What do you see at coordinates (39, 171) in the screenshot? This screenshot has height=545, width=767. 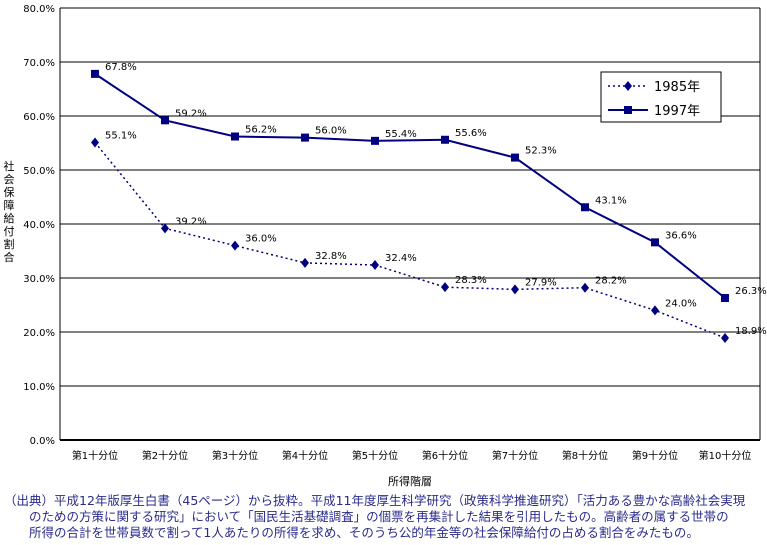 I see `y-tick-label: 50.0%` at bounding box center [39, 171].